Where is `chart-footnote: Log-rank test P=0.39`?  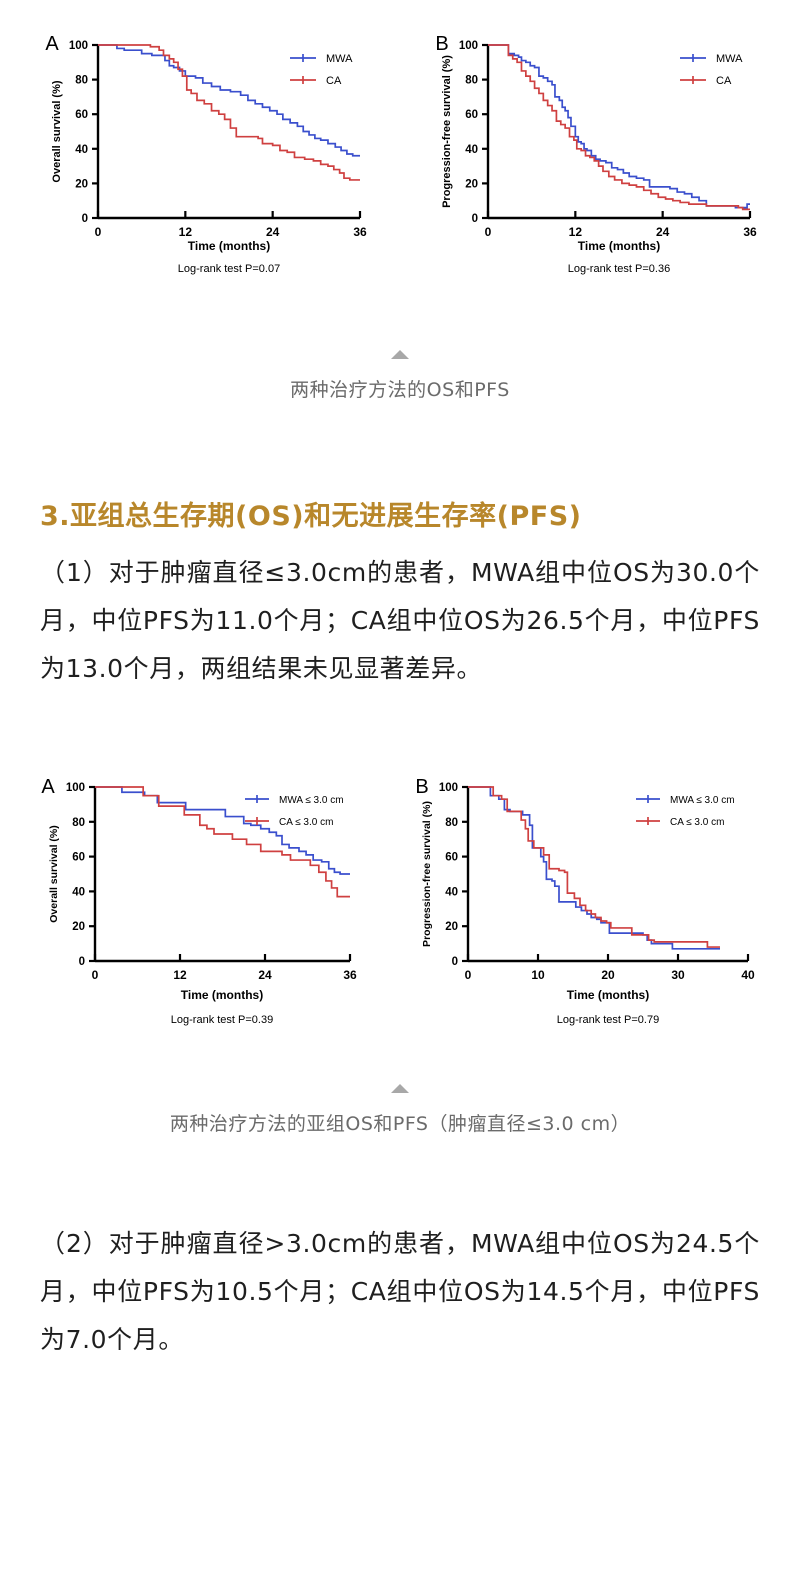 chart-footnote: Log-rank test P=0.39 is located at coordinates (222, 1020).